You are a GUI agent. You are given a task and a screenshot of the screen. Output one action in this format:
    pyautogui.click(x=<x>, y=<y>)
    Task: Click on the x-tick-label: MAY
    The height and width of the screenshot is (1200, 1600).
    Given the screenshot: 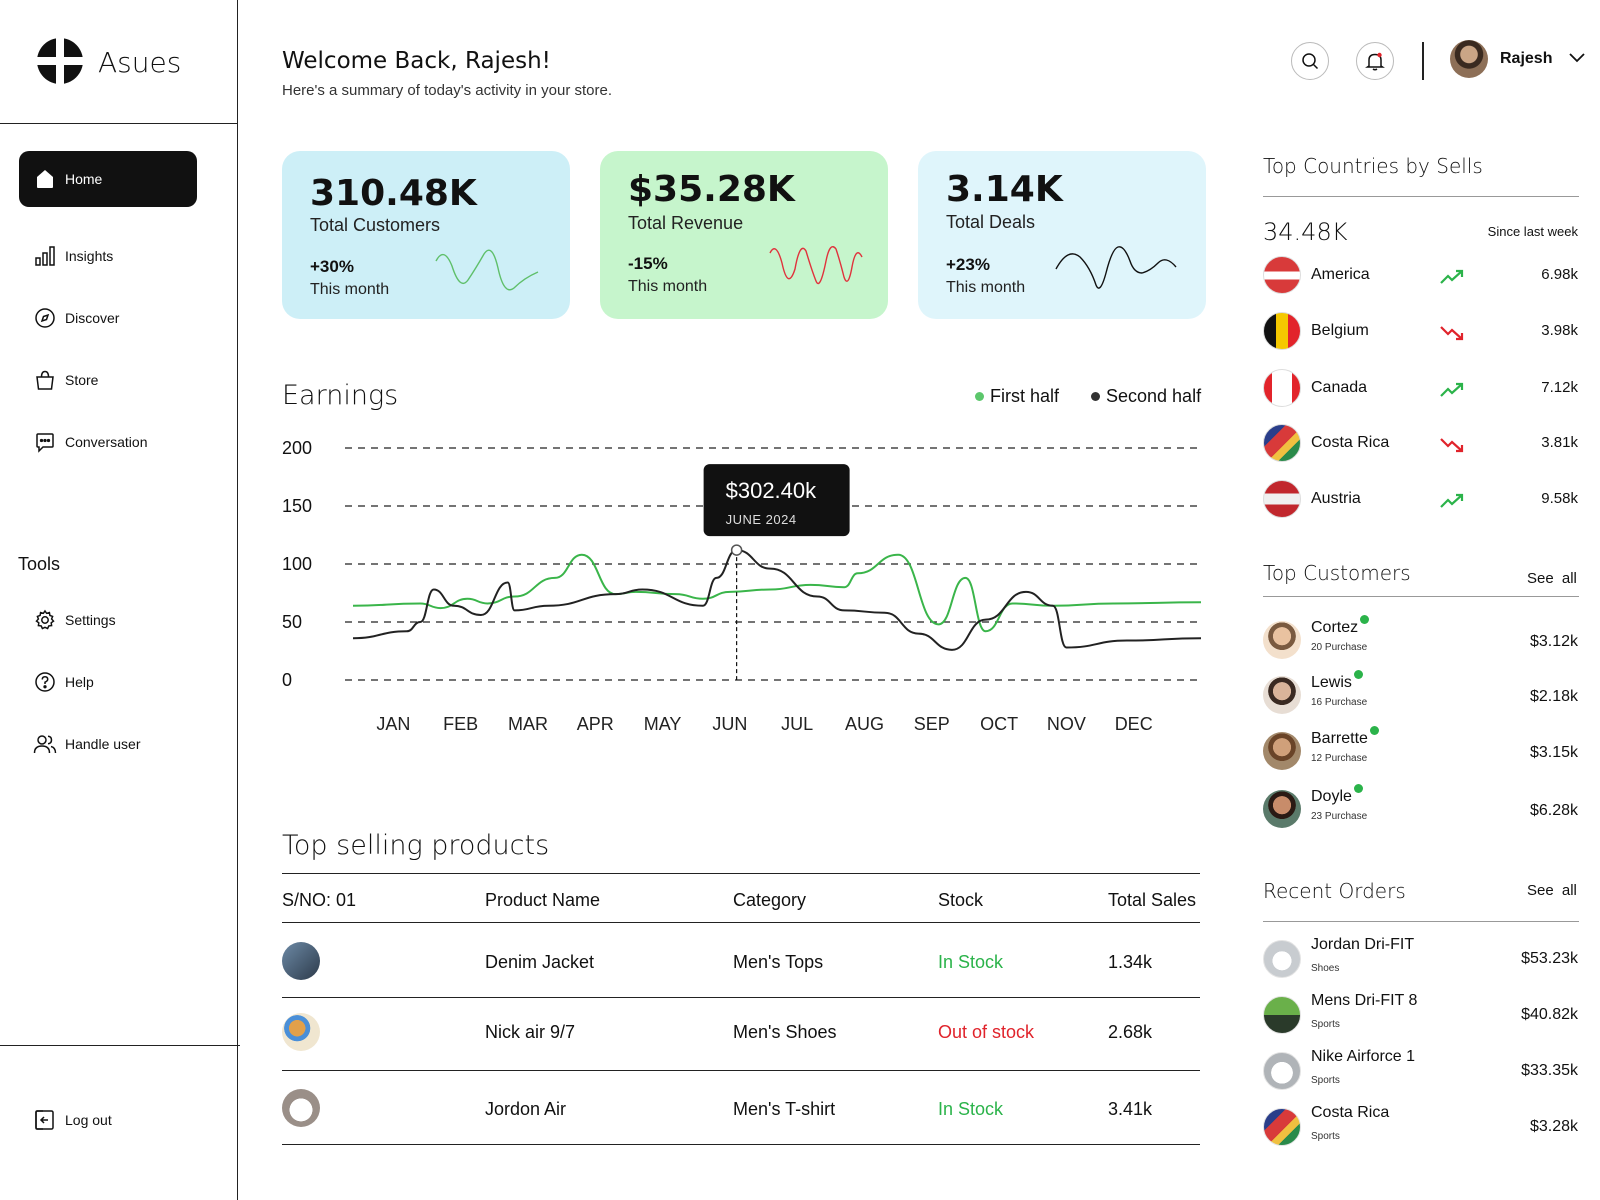 What is the action you would take?
    pyautogui.click(x=663, y=724)
    